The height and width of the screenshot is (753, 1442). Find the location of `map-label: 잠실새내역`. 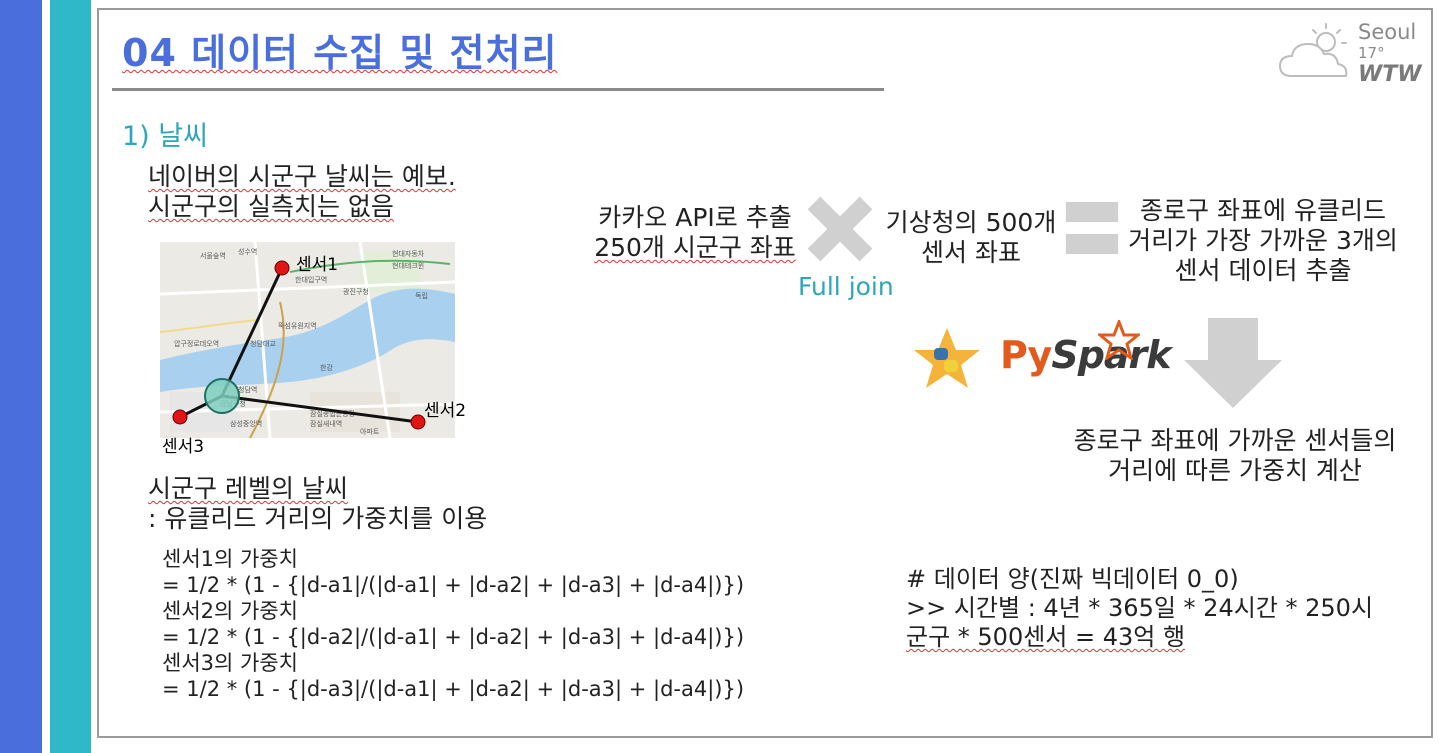

map-label: 잠실새내역 is located at coordinates (326, 423).